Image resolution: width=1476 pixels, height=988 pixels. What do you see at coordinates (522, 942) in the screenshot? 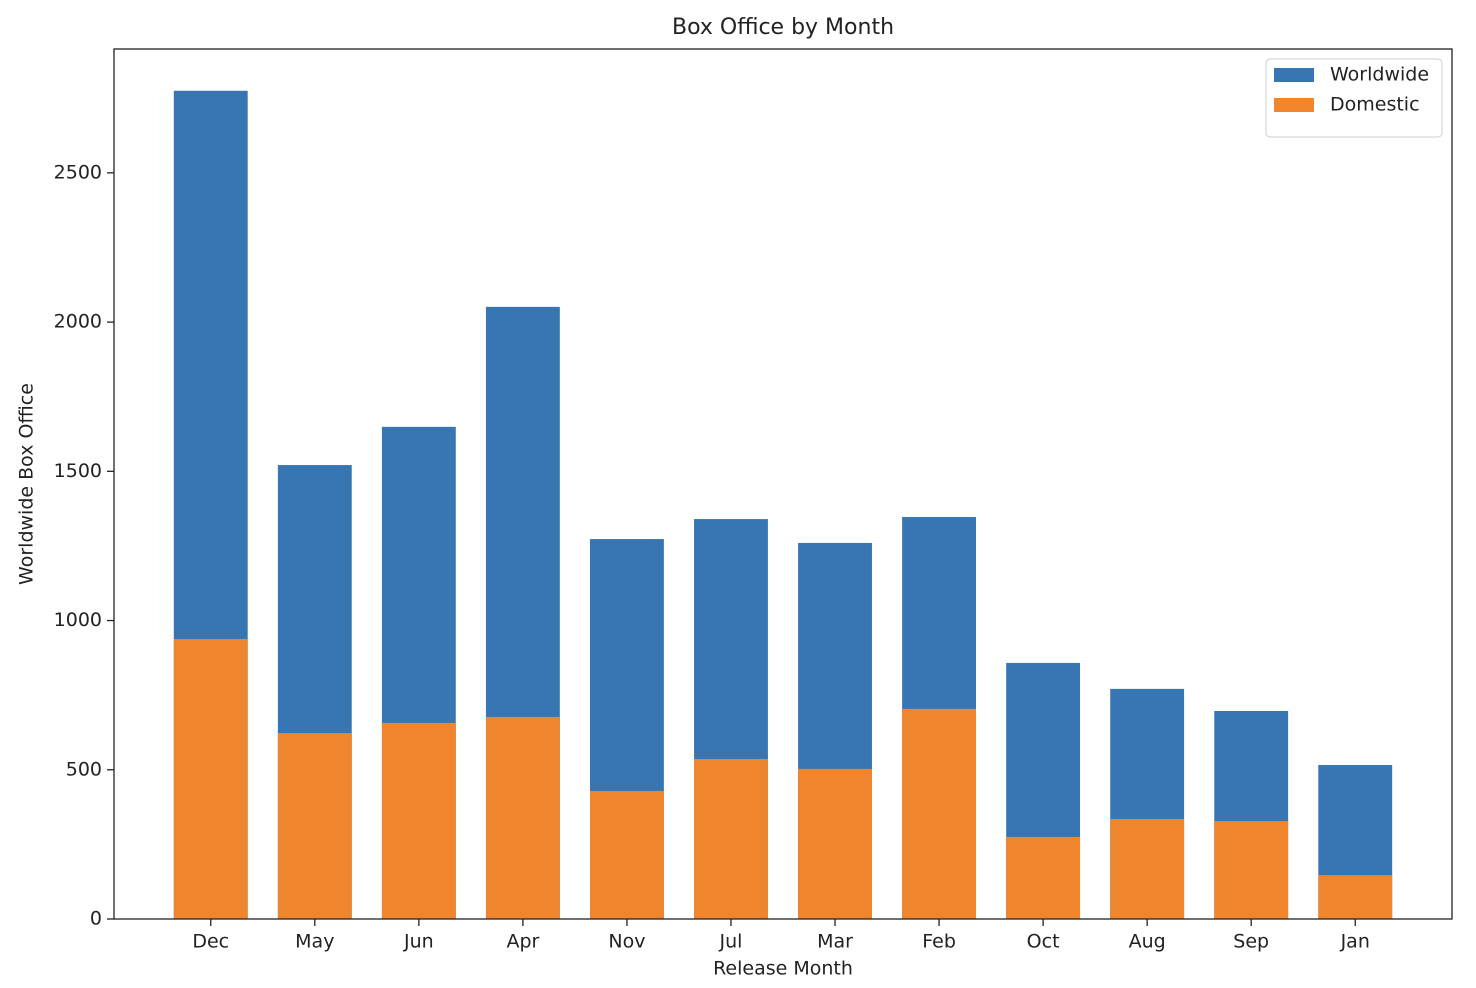
I see `x-tick-label: Apr` at bounding box center [522, 942].